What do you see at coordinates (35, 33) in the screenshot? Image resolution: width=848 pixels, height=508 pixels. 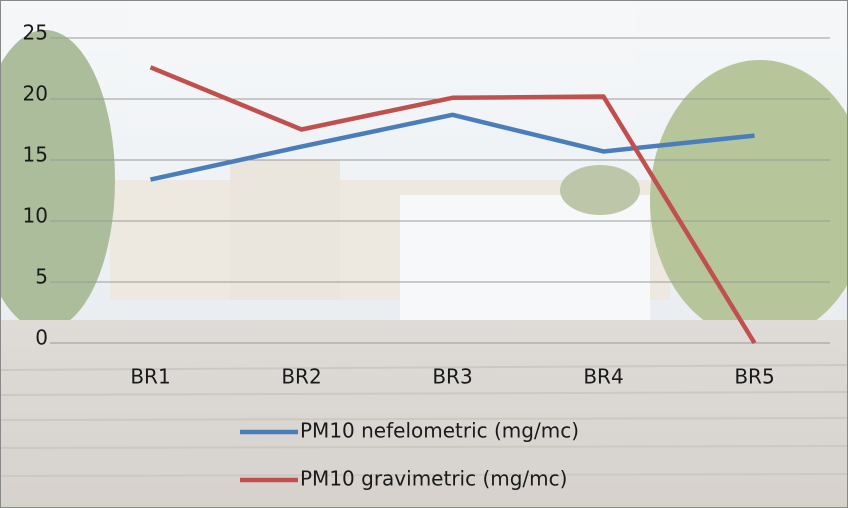 I see `y-tick-label: 25` at bounding box center [35, 33].